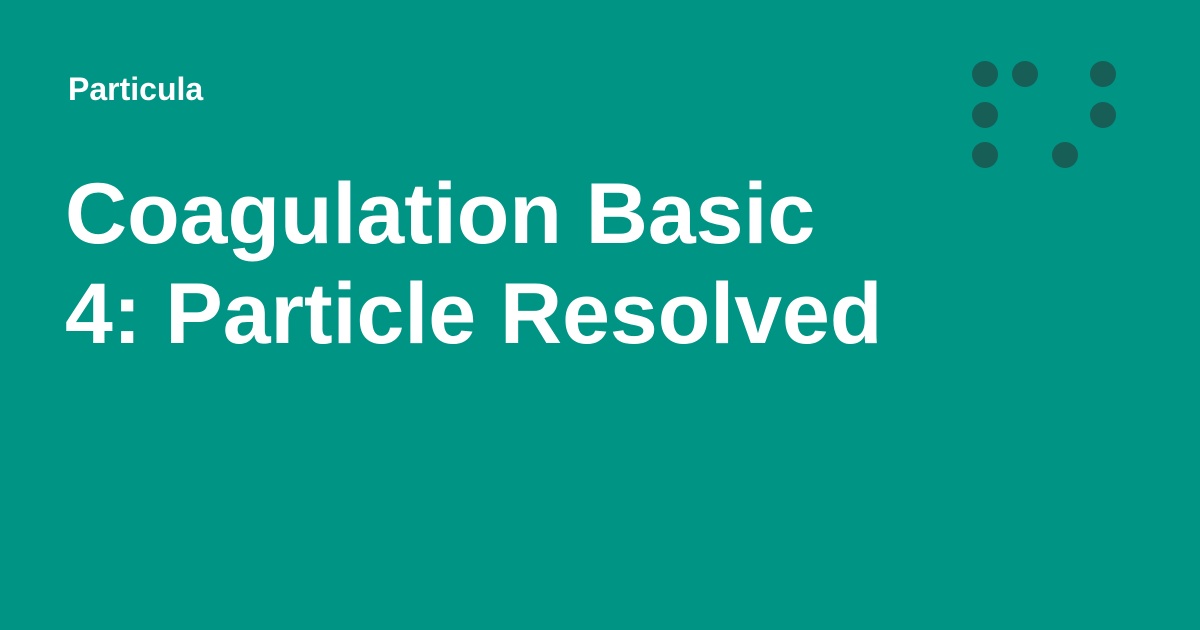  Describe the element at coordinates (136, 89) in the screenshot. I see `brand-name: Particula` at that location.